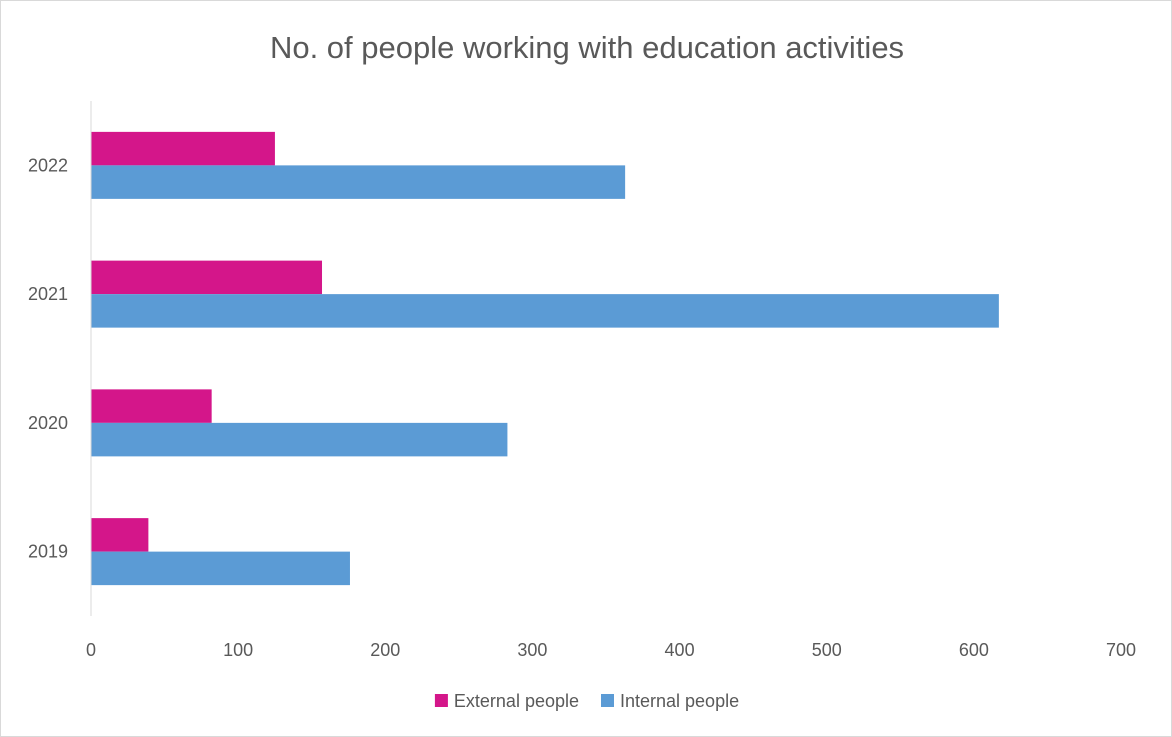 This screenshot has width=1172, height=737. I want to click on value-tick-label-300: 300, so click(532, 650).